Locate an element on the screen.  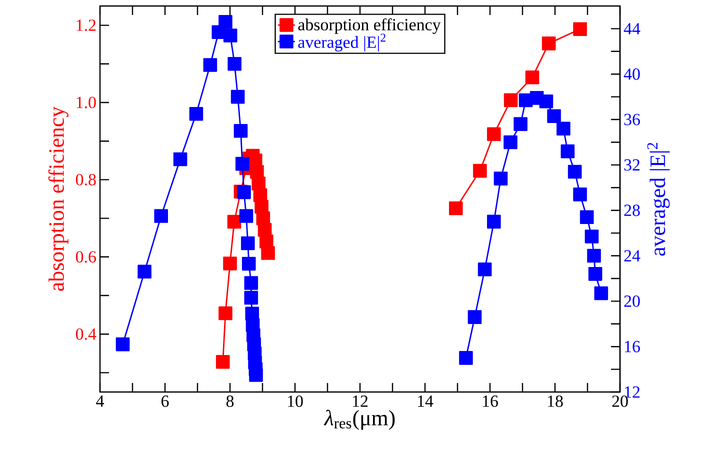
y2-axis-title: averaged |E|$^{2}$ is located at coordinates (658, 199).